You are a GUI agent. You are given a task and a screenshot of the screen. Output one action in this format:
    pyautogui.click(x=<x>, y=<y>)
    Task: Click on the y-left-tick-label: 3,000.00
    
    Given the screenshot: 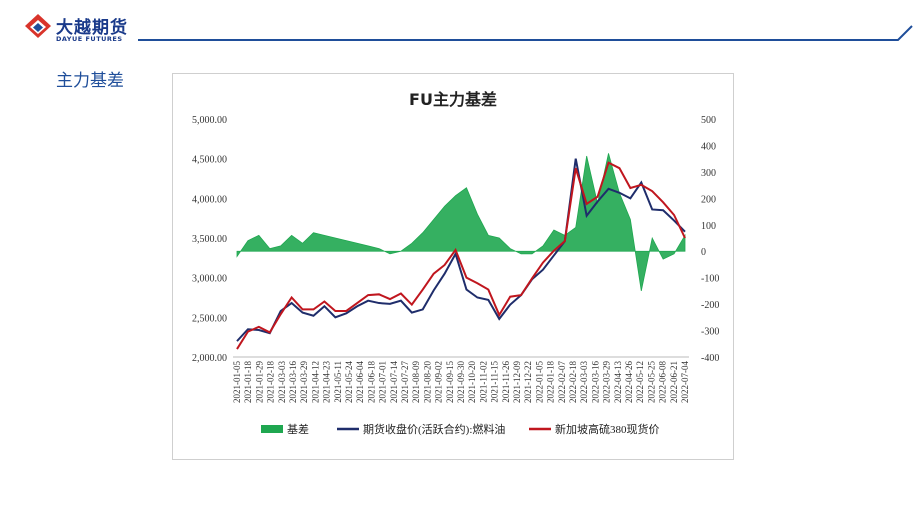 What is the action you would take?
    pyautogui.click(x=209, y=279)
    